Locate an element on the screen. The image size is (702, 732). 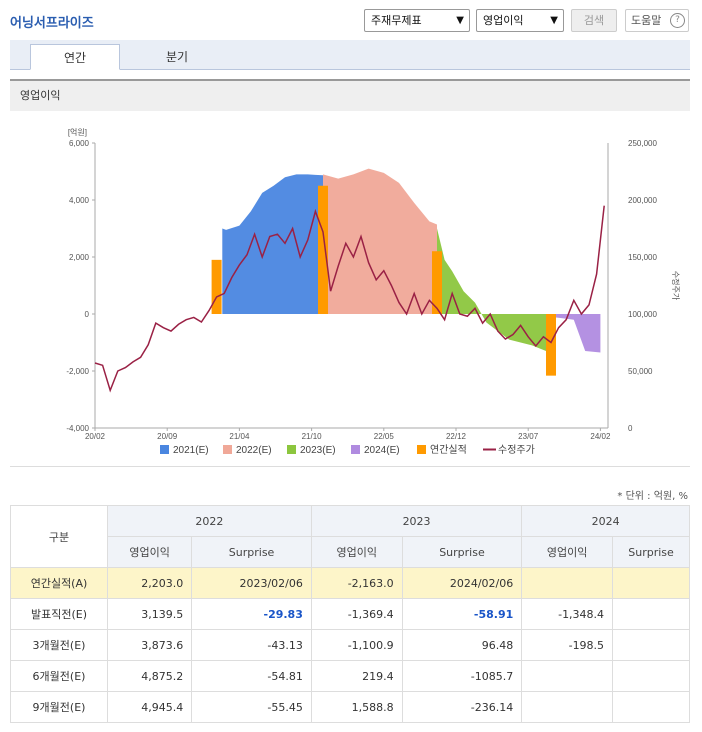
x-tick-label: 20/02 is located at coordinates (95, 436).